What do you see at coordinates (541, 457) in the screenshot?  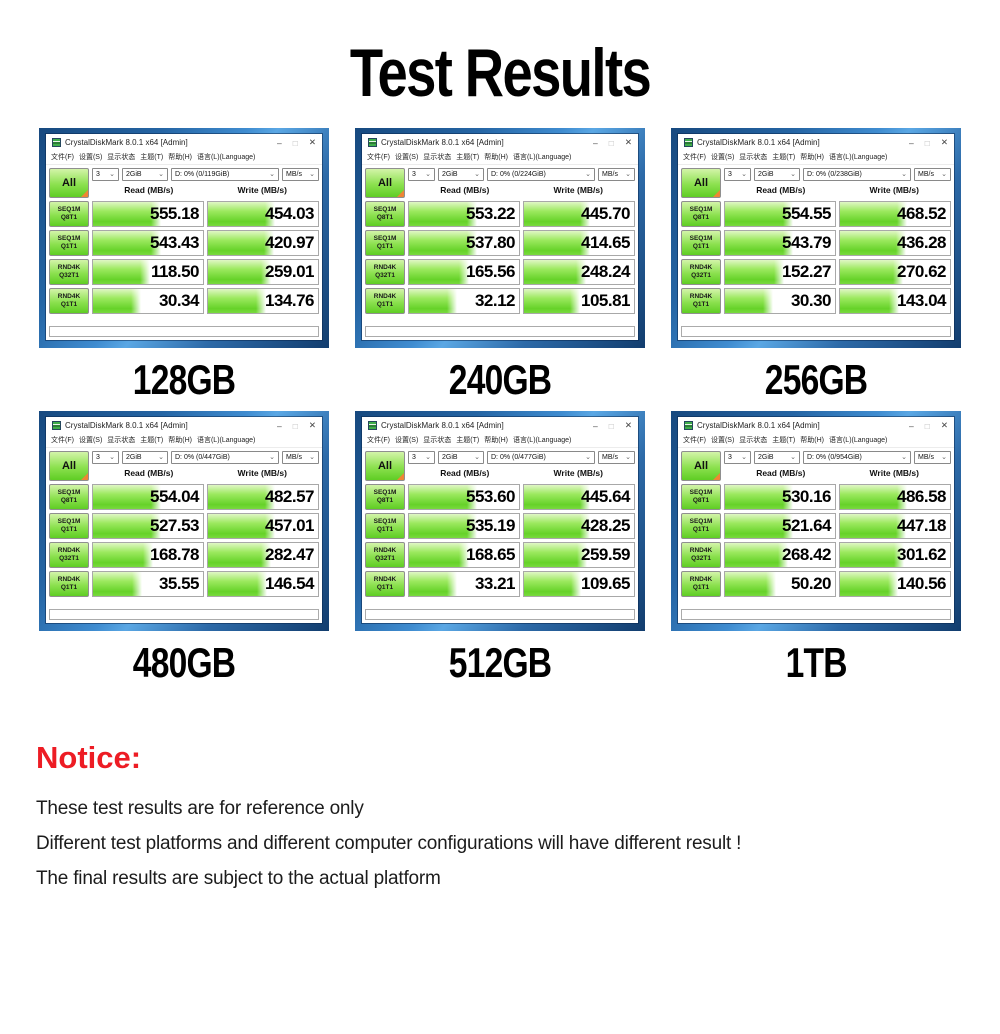 I see `drive-select: D: 0% (0/477GiB) ⌄` at bounding box center [541, 457].